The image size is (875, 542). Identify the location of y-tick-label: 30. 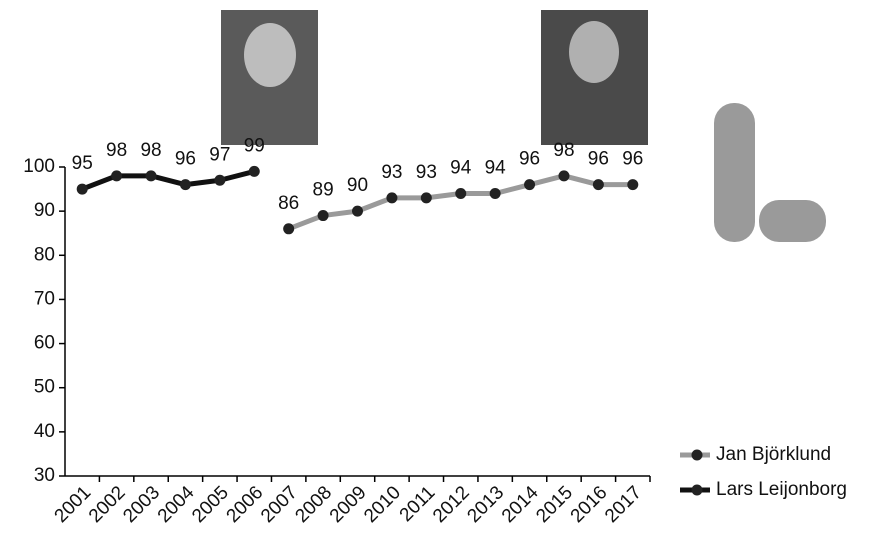
(44, 475).